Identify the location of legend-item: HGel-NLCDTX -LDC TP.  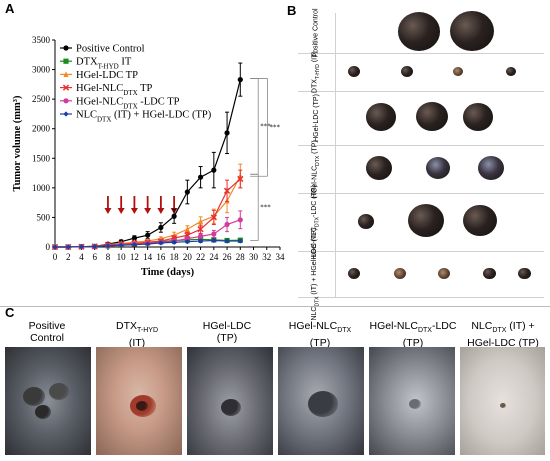
(120, 103).